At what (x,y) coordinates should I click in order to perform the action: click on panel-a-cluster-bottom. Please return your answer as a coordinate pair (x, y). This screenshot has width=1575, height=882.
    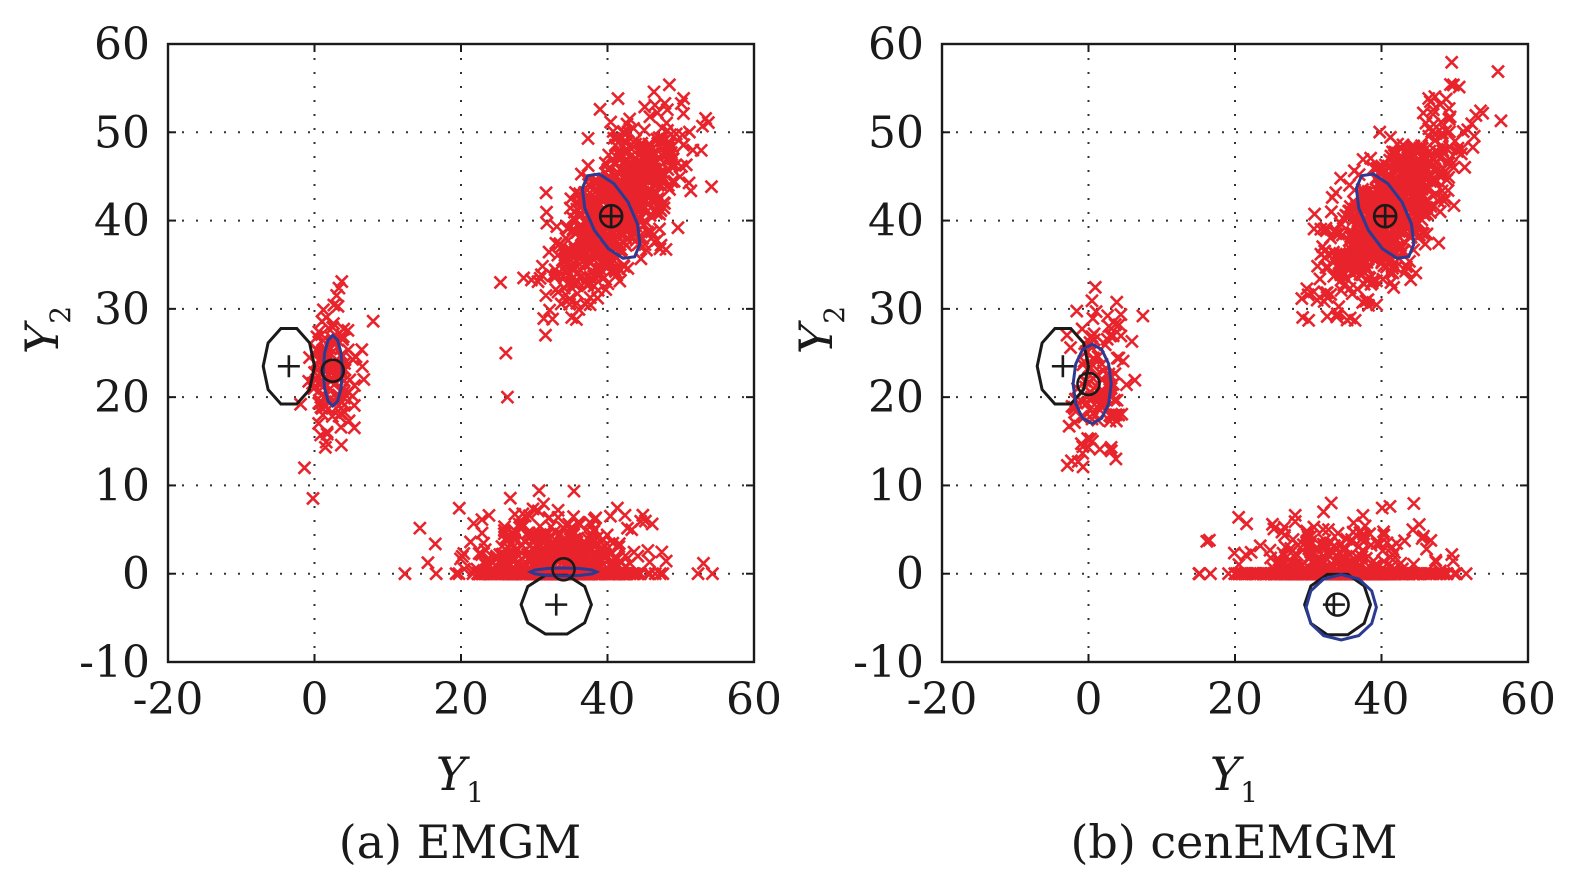
    Looking at the image, I should click on (558, 532).